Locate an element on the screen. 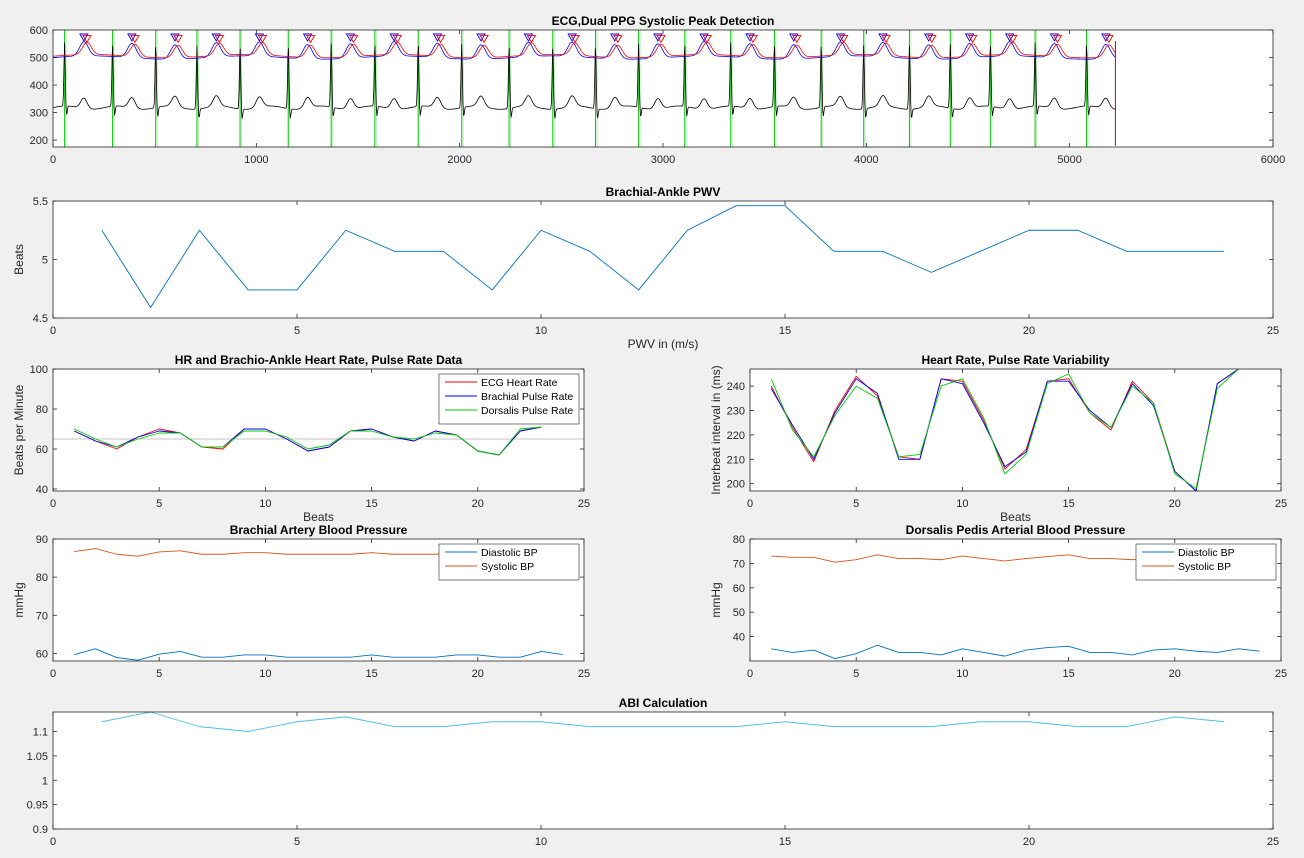 The height and width of the screenshot is (858, 1304). y-tick-label: 5.5 is located at coordinates (40, 202).